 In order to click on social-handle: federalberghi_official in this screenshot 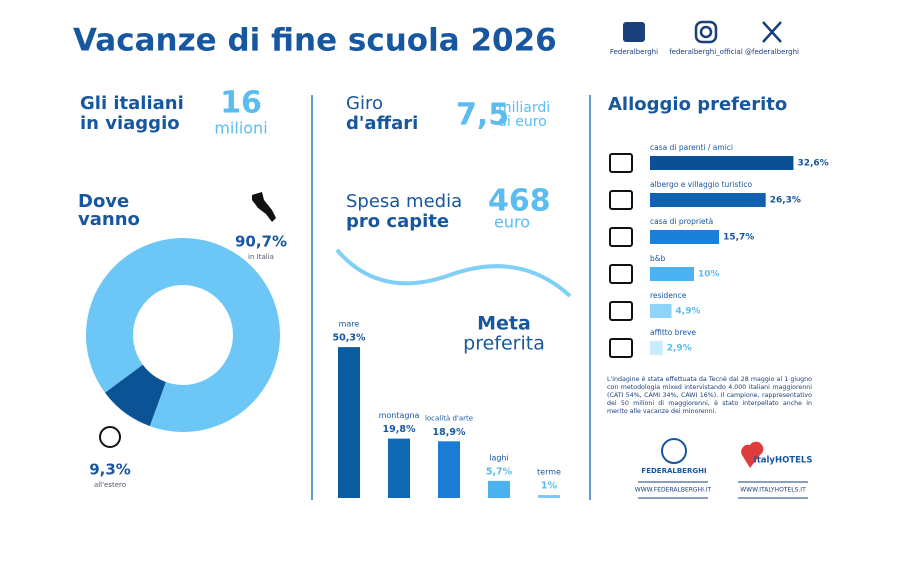, I will do `click(706, 52)`.